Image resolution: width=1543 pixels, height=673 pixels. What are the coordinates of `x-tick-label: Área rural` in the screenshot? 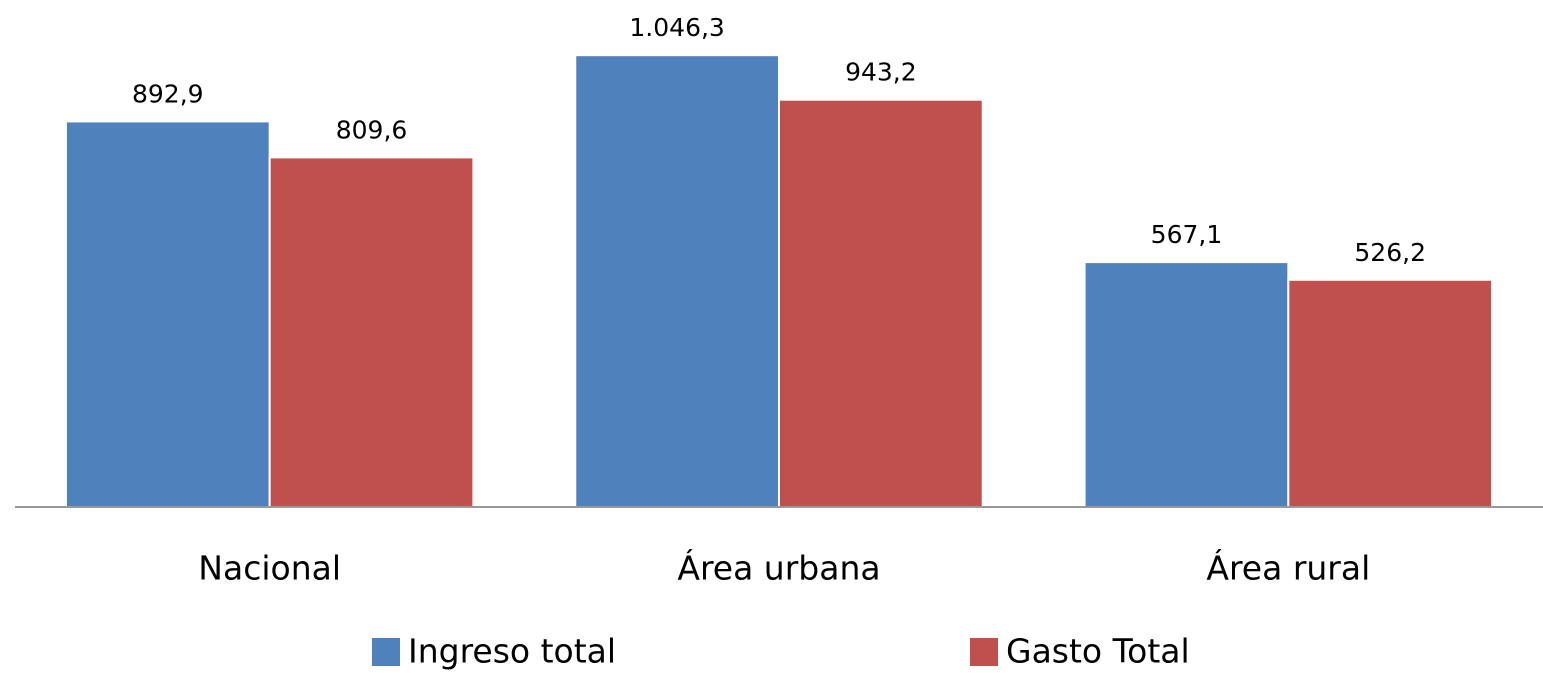 It's located at (1288, 568).